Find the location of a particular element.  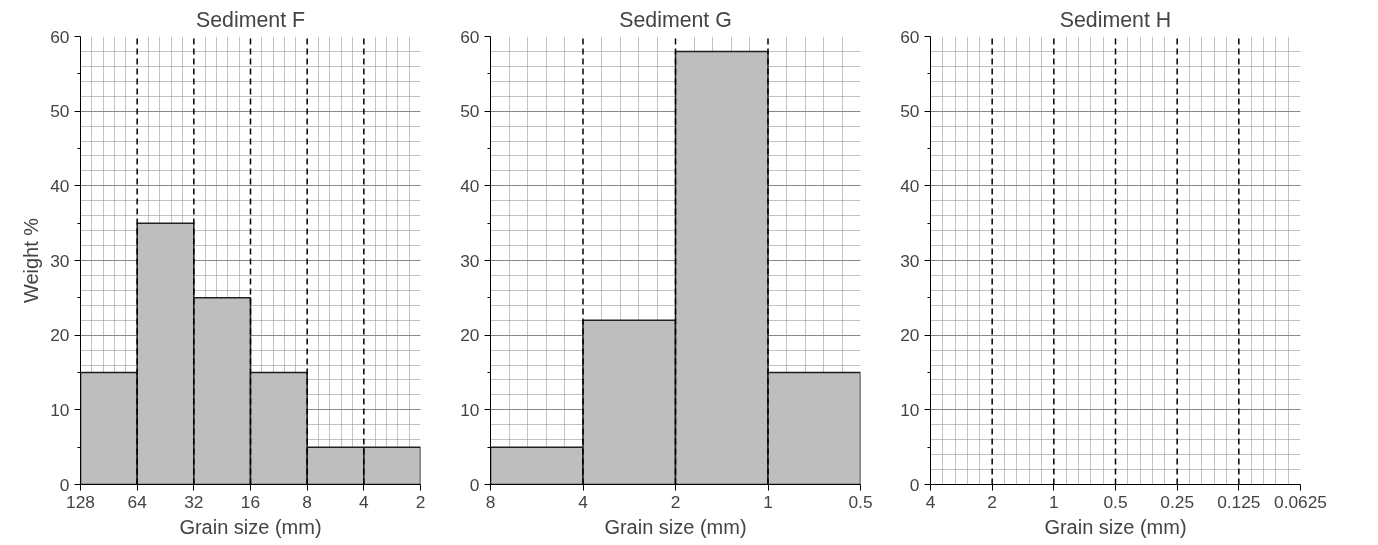

chart-title: Sediment H is located at coordinates (1115, 19).